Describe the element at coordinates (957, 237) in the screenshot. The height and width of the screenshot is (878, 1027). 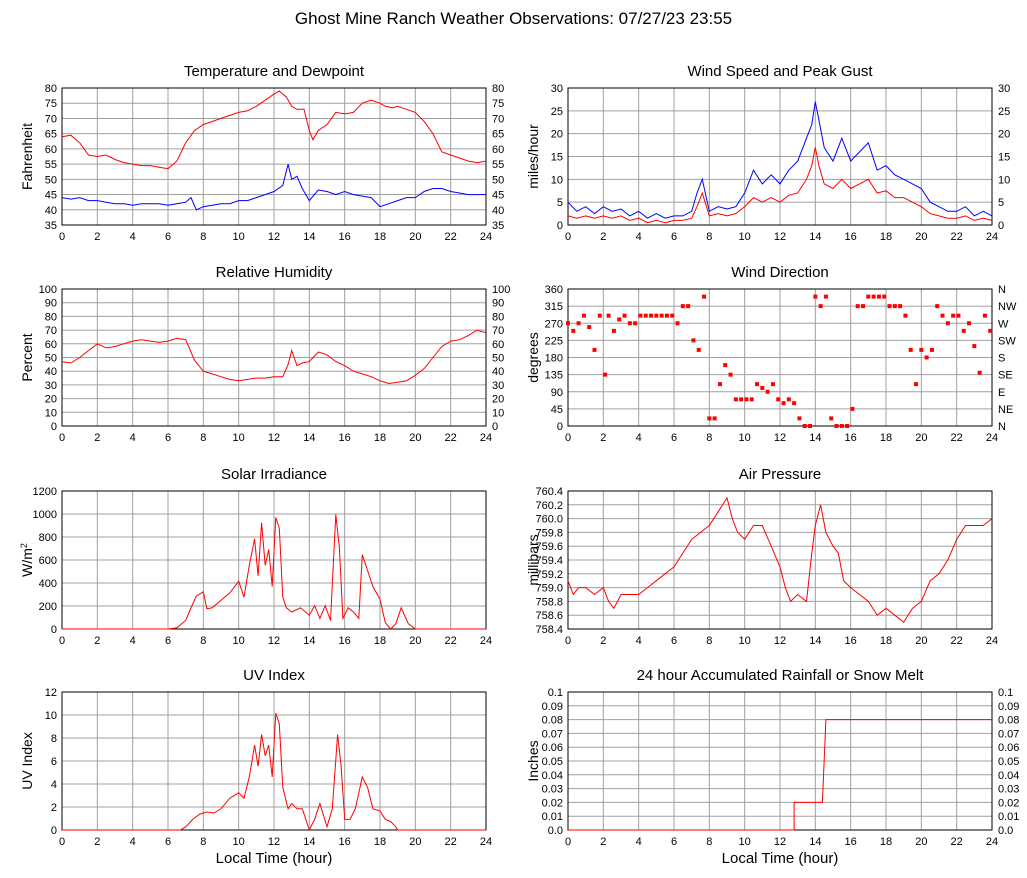
I see `wind-xtick-label: 22` at that location.